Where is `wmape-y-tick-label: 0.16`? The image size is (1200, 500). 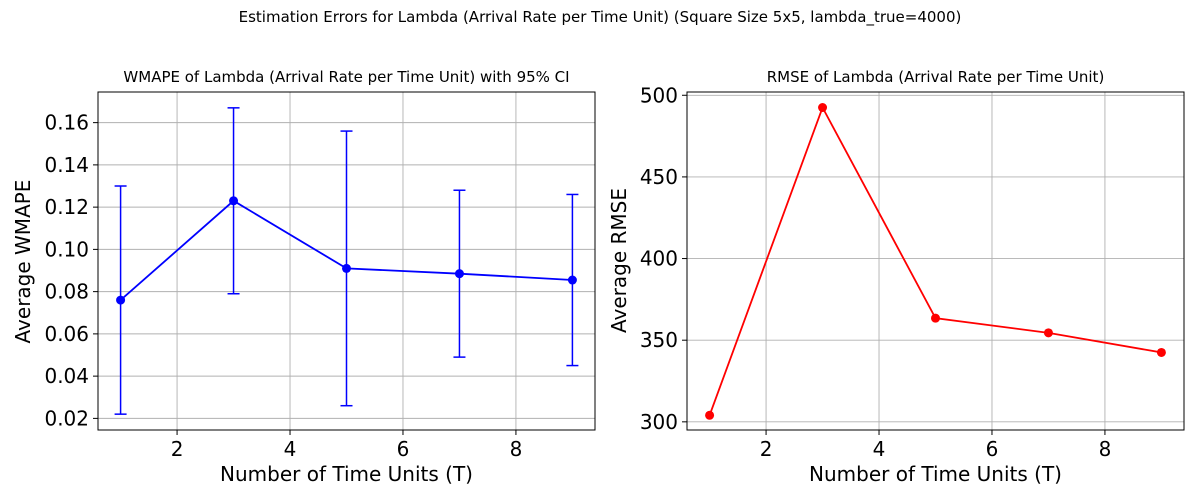 wmape-y-tick-label: 0.16 is located at coordinates (66, 123).